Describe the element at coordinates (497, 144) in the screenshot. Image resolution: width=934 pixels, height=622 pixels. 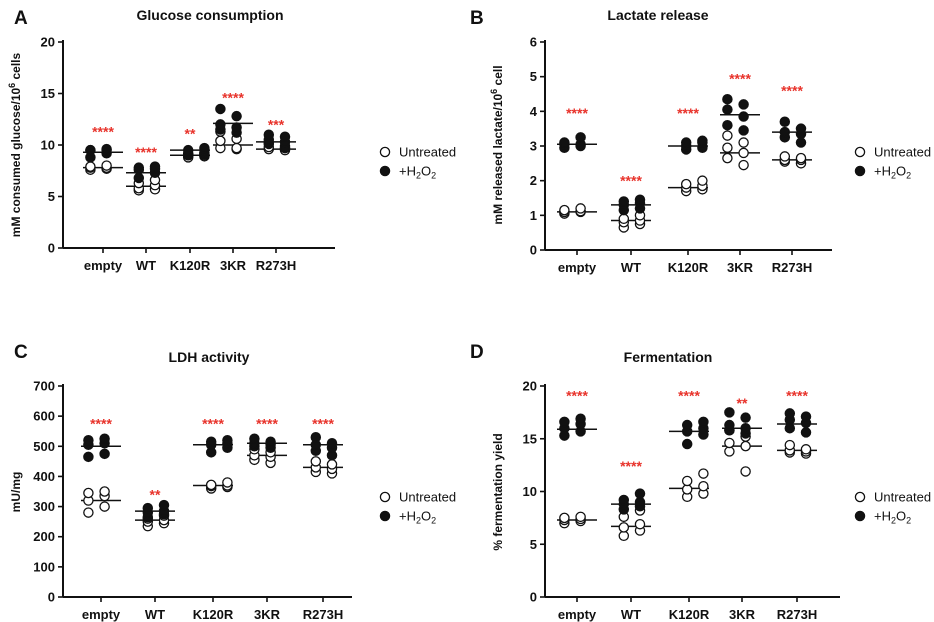
I see `y-axis-label: mM released lactate/106 cell` at that location.